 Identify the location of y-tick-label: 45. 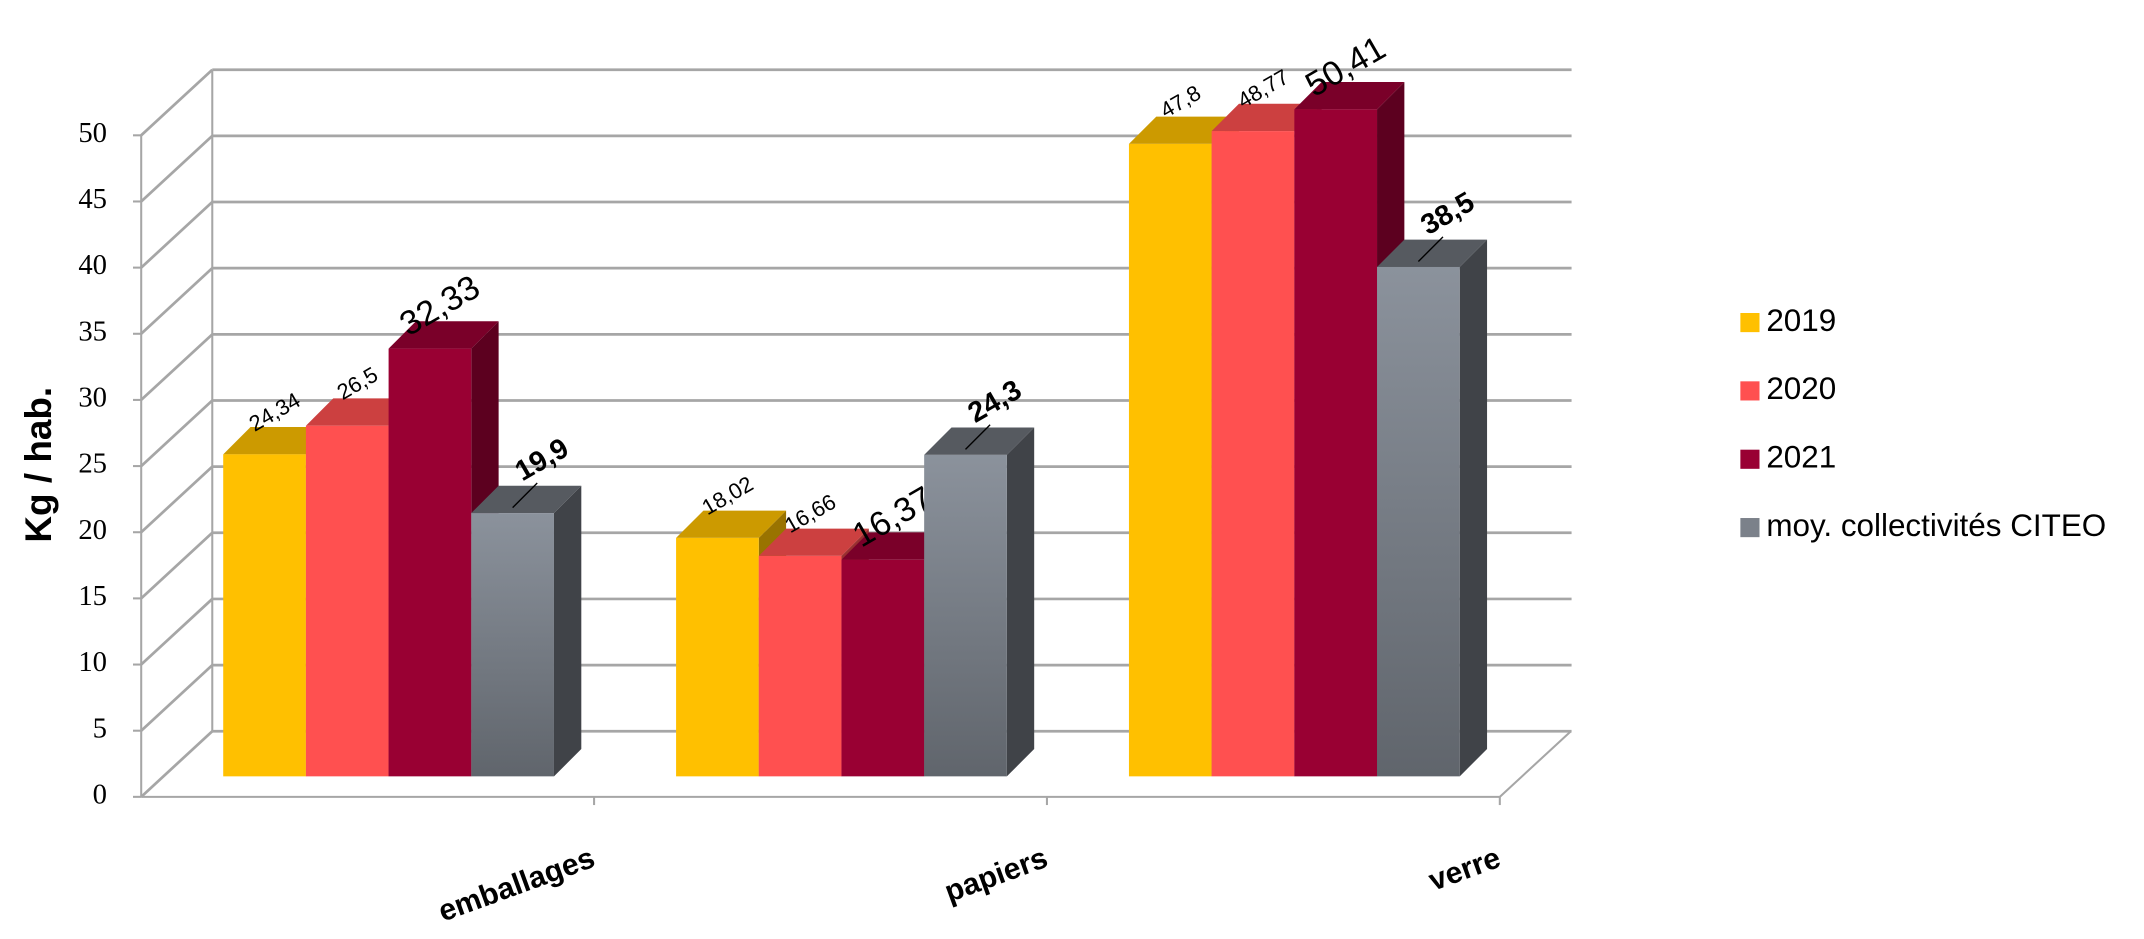
(92, 199).